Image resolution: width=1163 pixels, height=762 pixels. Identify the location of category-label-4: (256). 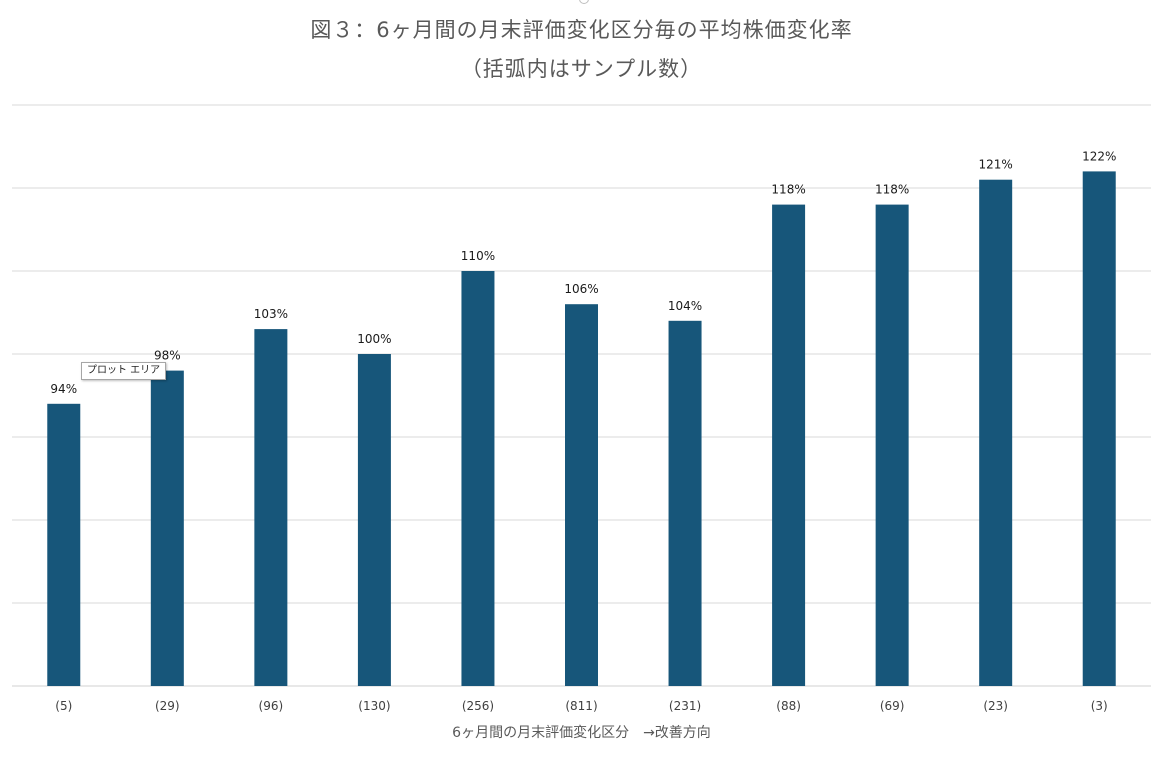
(478, 706).